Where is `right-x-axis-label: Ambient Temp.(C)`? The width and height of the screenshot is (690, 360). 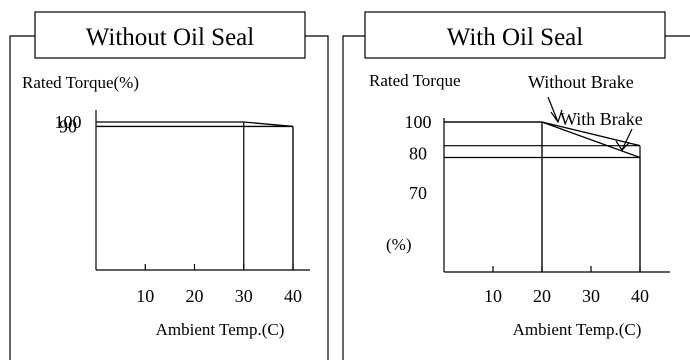 right-x-axis-label: Ambient Temp.(C) is located at coordinates (577, 329).